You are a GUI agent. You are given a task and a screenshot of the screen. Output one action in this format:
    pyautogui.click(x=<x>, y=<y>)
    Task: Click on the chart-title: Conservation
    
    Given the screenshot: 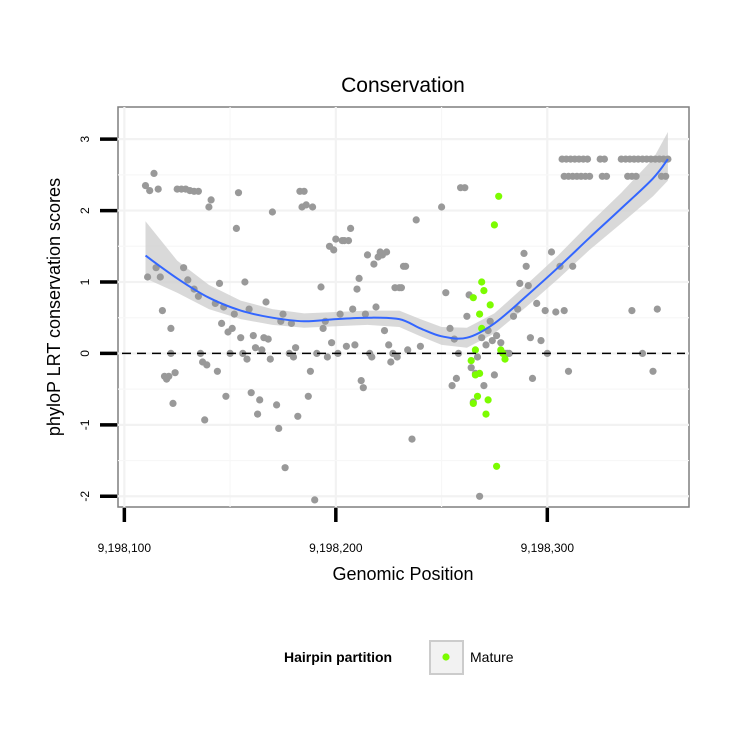 What is the action you would take?
    pyautogui.click(x=403, y=85)
    